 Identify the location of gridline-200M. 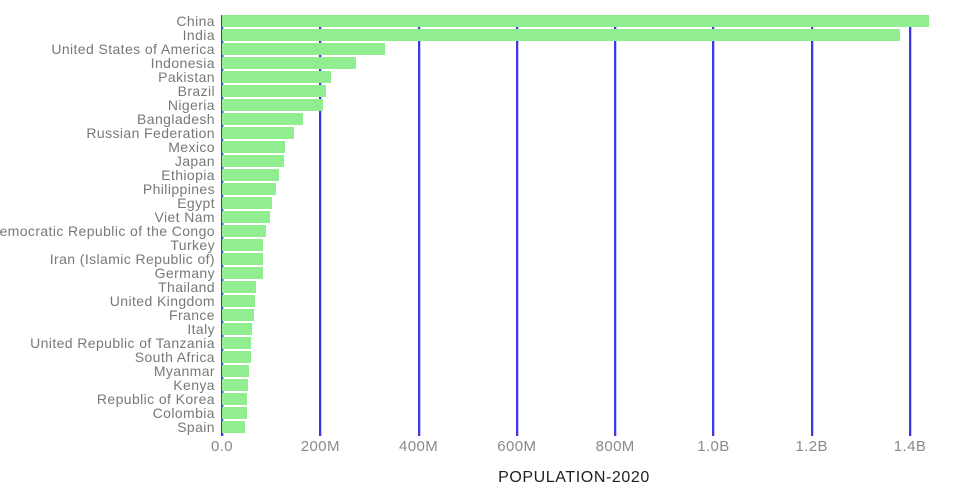
(320, 225).